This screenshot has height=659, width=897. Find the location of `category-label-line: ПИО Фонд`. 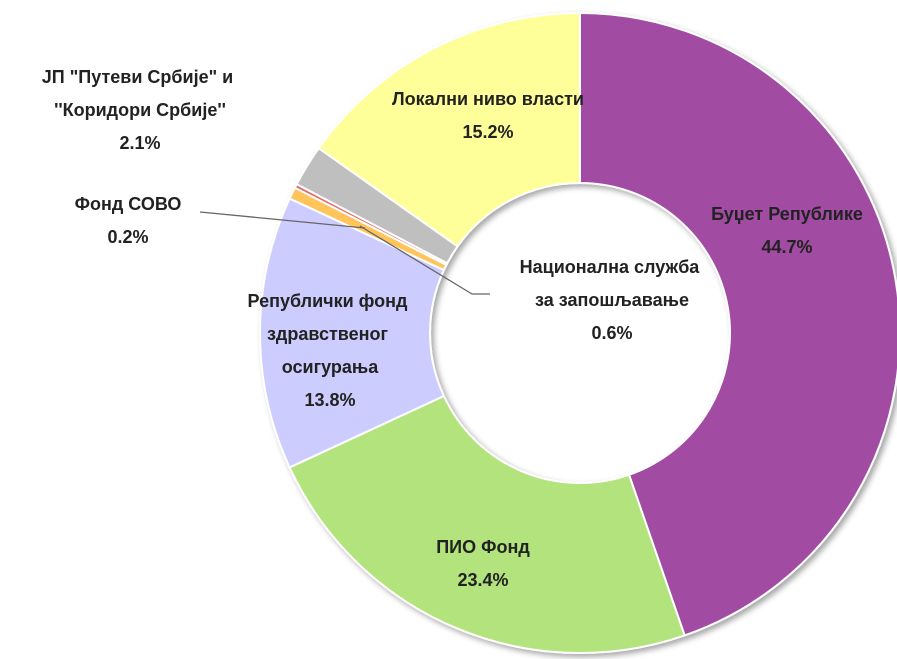

category-label-line: ПИО Фонд is located at coordinates (483, 547).